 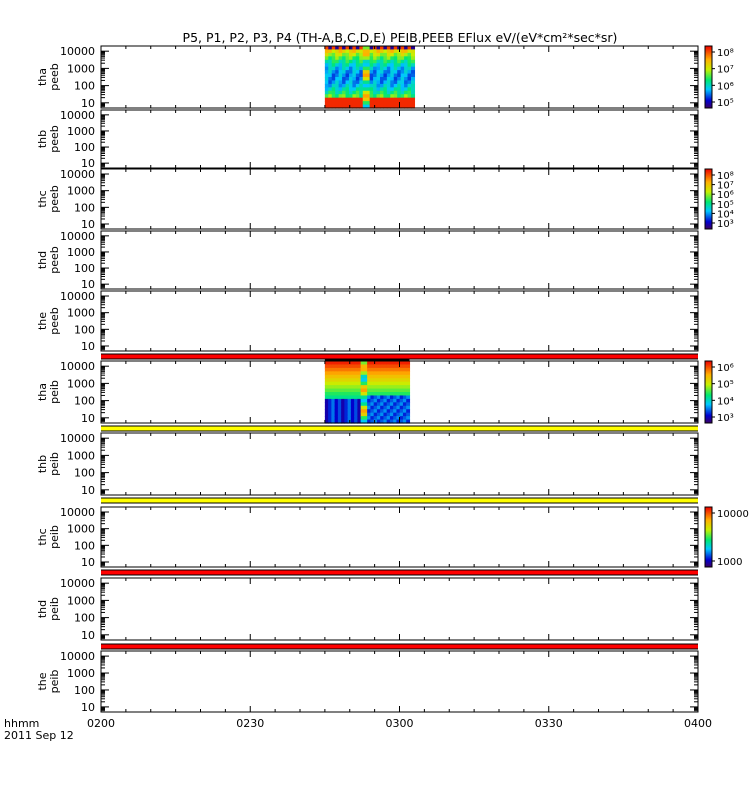 What do you see at coordinates (84, 147) in the screenshot?
I see `y-tick-label: 100` at bounding box center [84, 147].